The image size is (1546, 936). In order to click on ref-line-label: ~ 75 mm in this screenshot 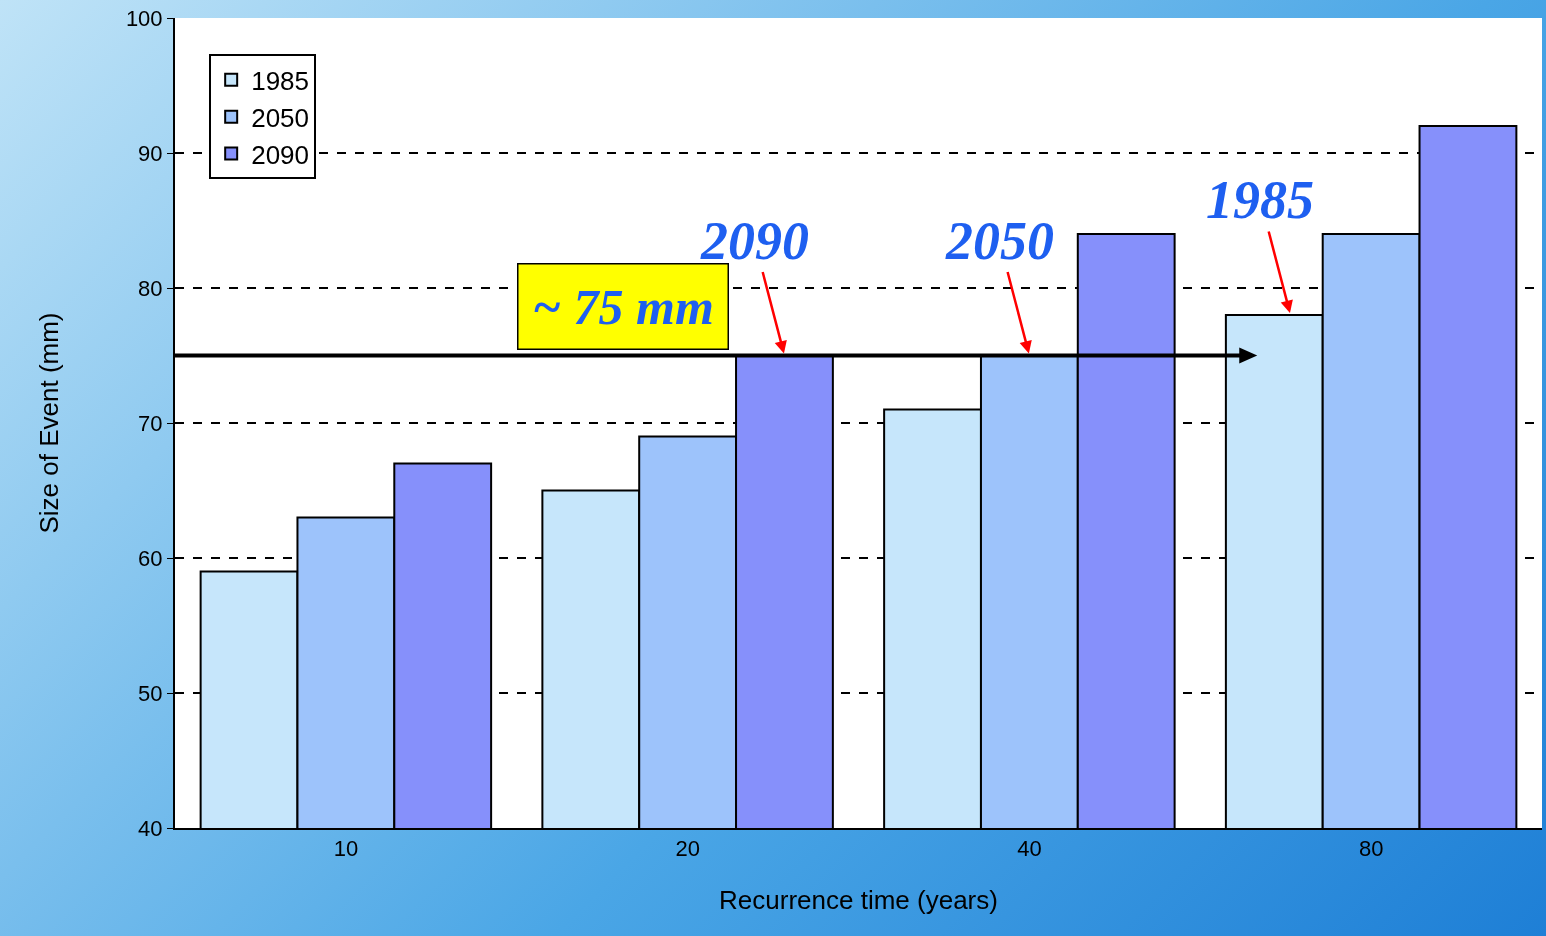, I will do `click(623, 306)`.